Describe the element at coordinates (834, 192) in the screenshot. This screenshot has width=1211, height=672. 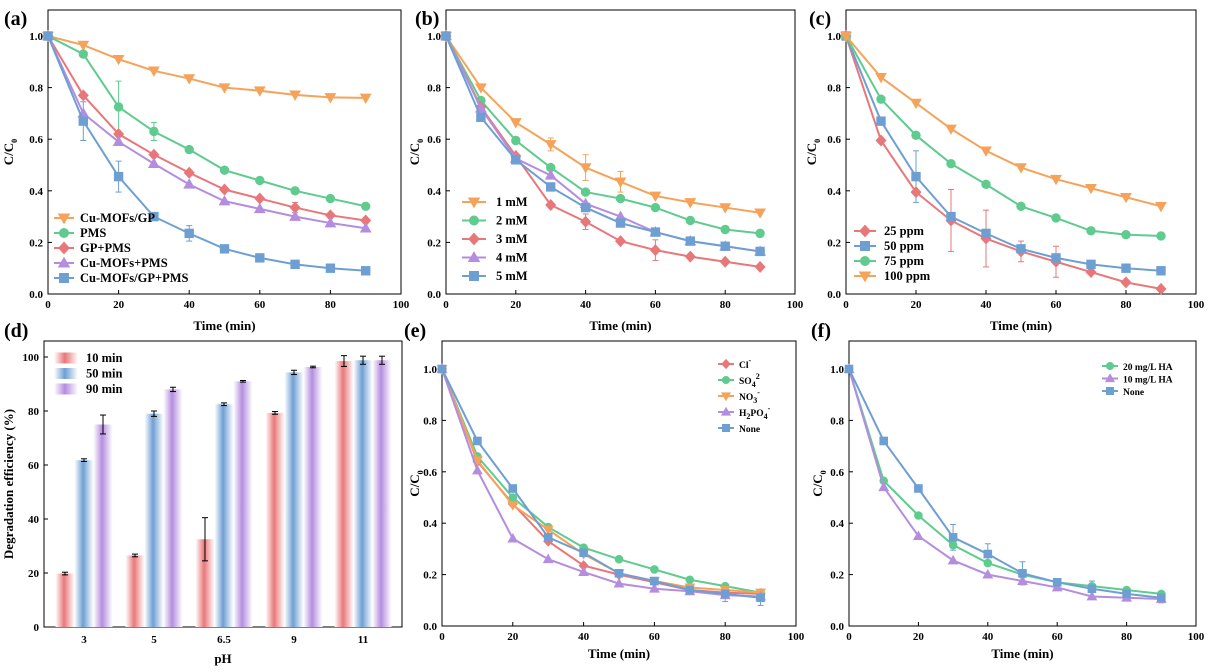
I see `y-tick-label: 0.4` at that location.